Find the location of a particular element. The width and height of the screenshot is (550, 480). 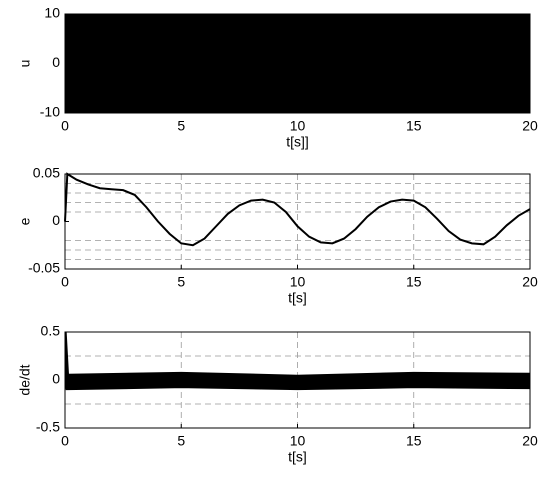

y-tick-label: -0.05 is located at coordinates (44, 268).